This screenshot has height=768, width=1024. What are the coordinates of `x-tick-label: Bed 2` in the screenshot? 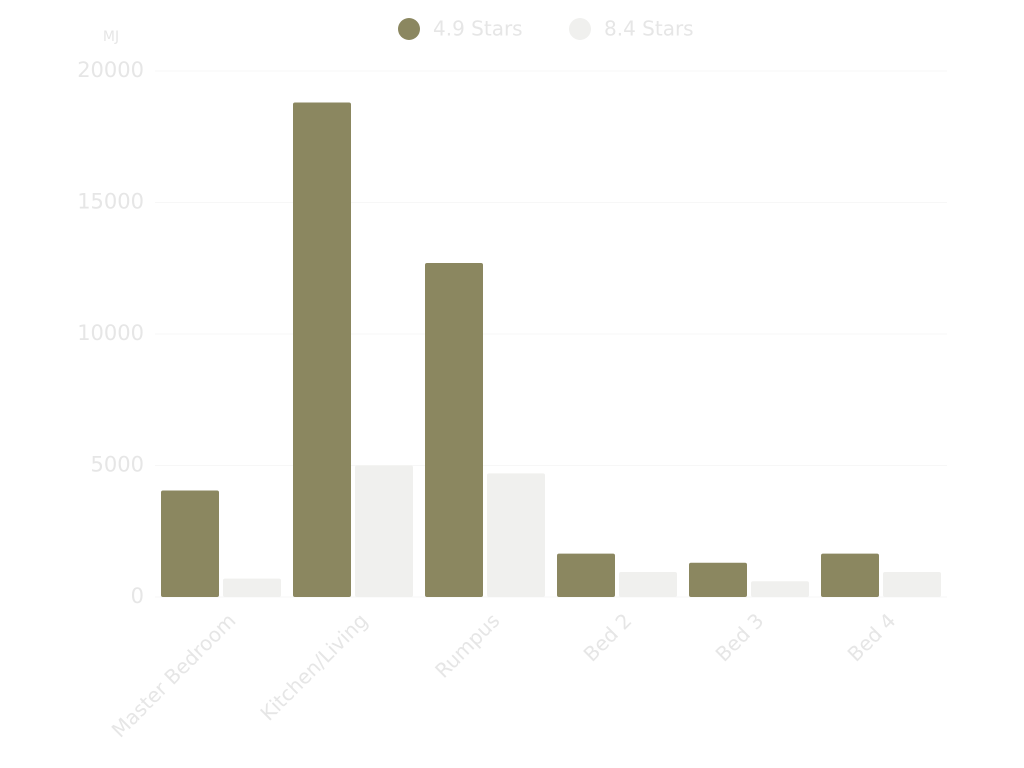 It's located at (608, 637).